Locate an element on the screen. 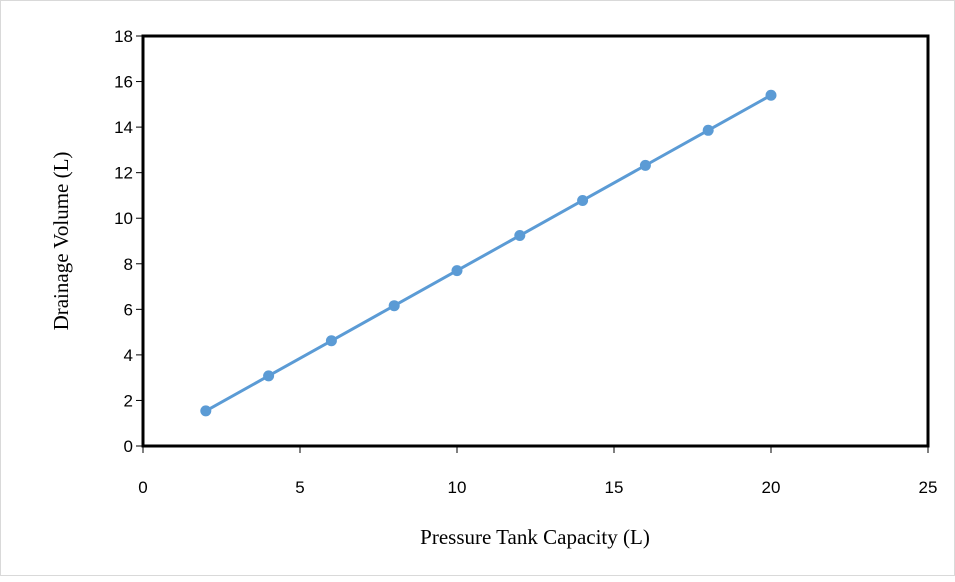 Image resolution: width=955 pixels, height=582 pixels. x-tick-label: 5 is located at coordinates (299, 487).